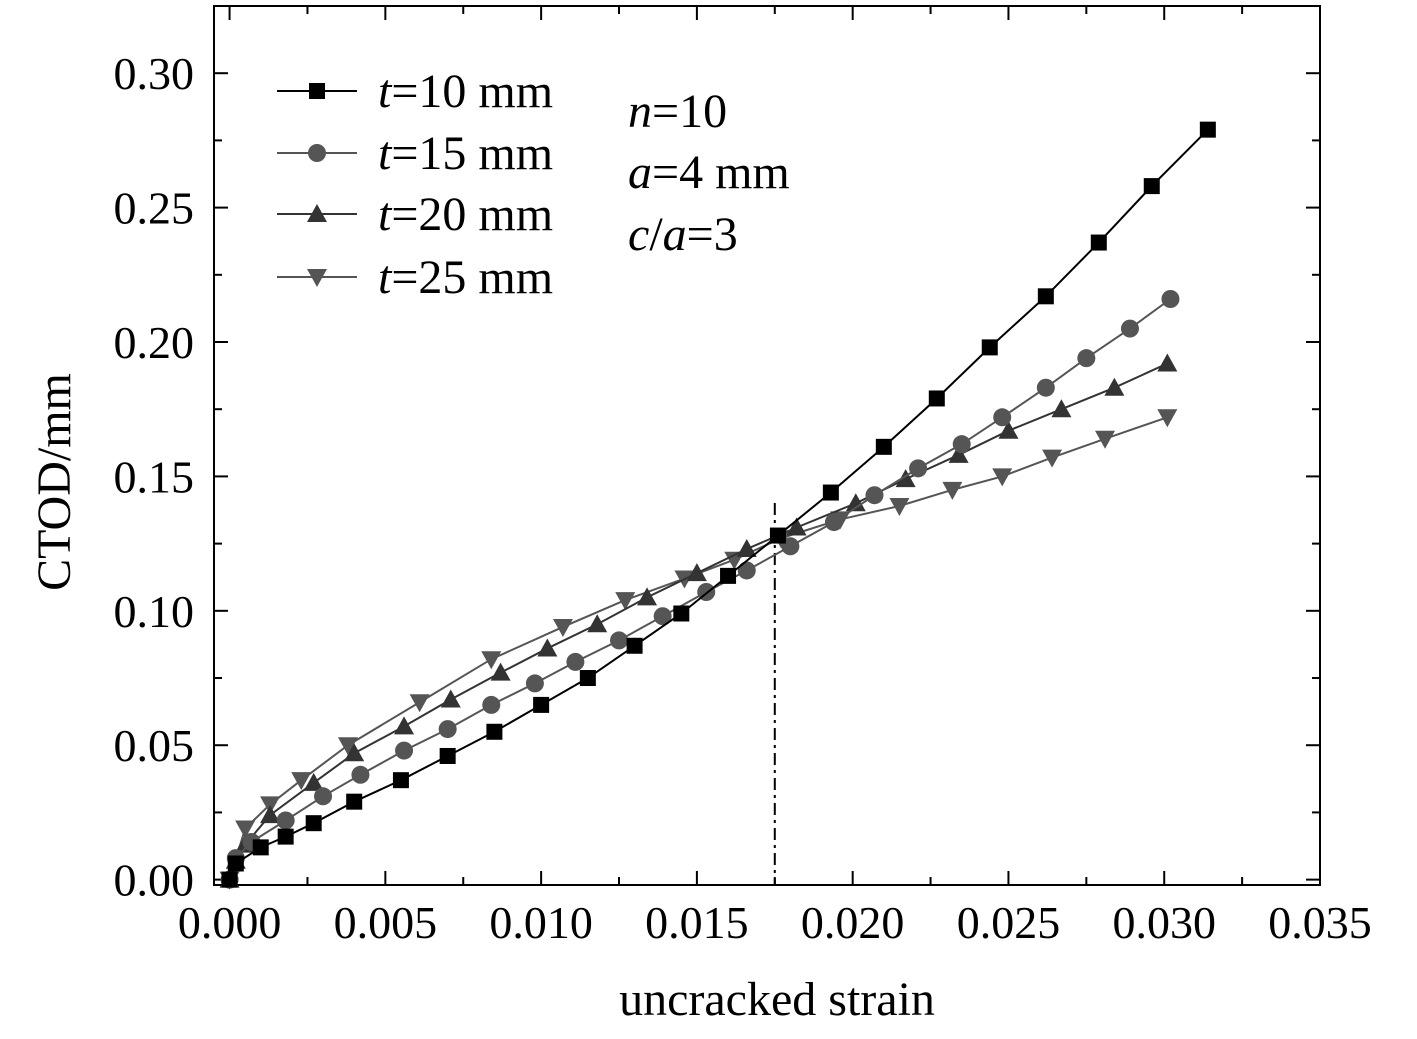 The height and width of the screenshot is (1039, 1417). Describe the element at coordinates (154, 880) in the screenshot. I see `y-tick-label: 0.00` at that location.